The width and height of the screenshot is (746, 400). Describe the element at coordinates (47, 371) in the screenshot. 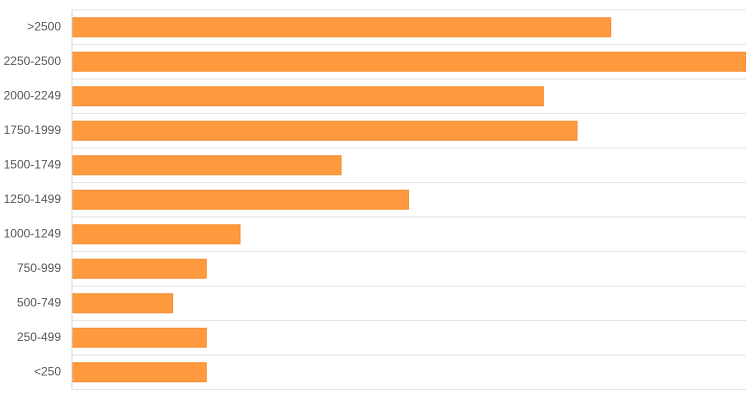

I see `category-label-10: <250` at that location.